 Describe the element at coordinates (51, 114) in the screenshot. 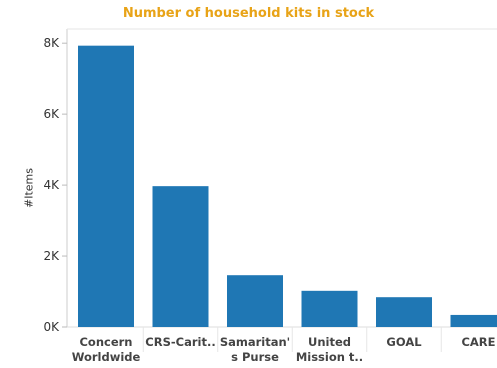

I see `y-tick-label: 6K` at that location.